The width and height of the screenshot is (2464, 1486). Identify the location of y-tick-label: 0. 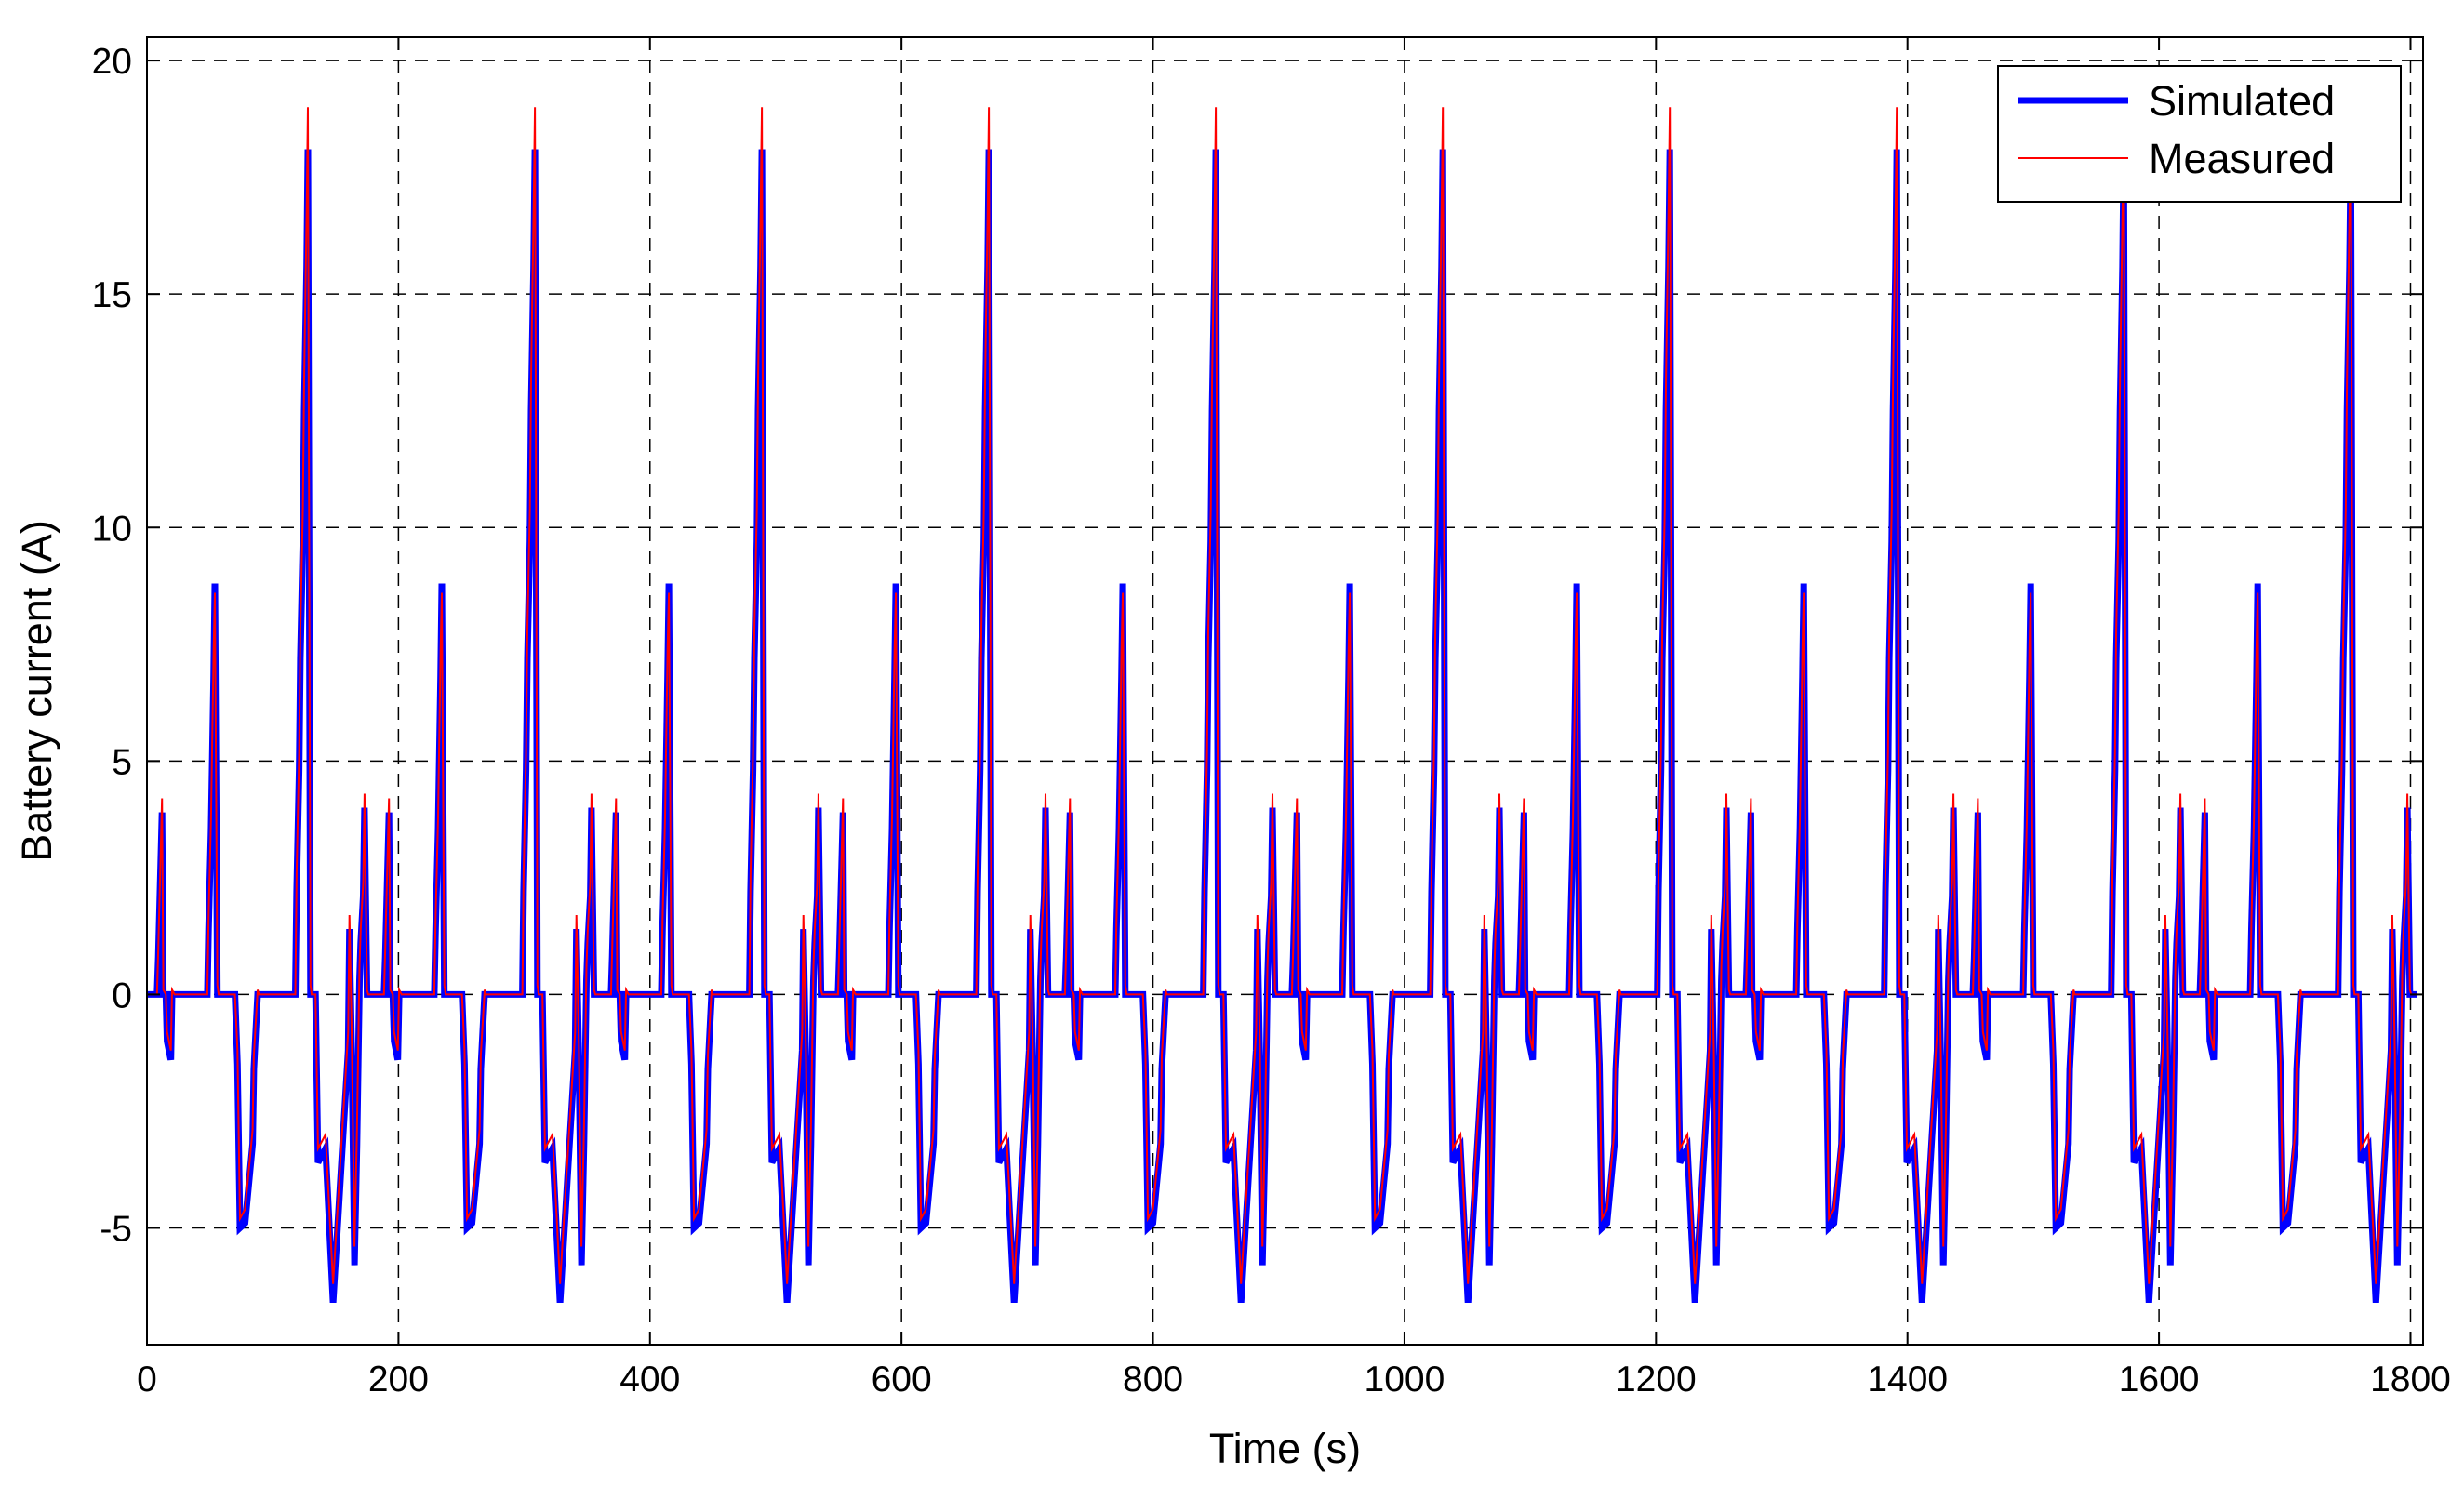
(122, 995).